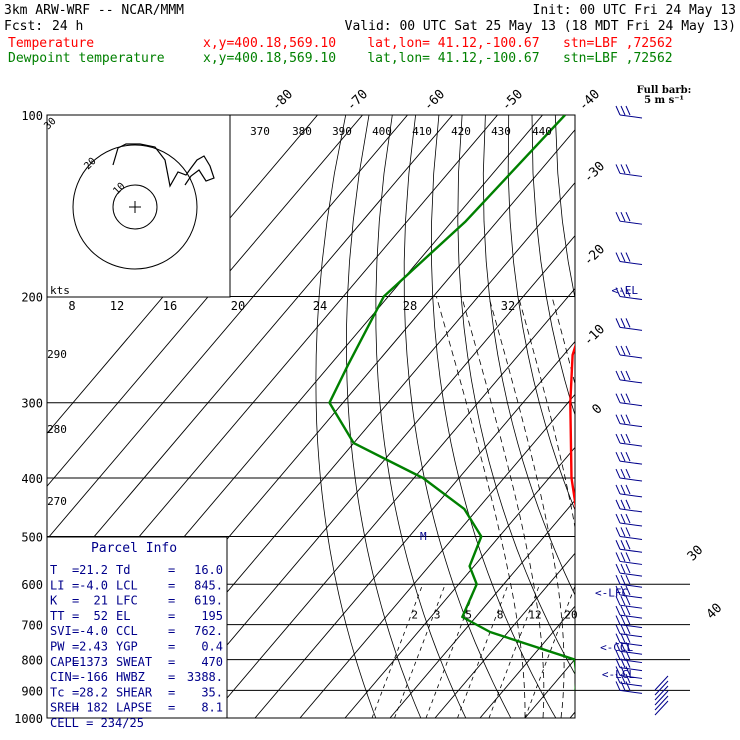  What do you see at coordinates (127, 585) in the screenshot?
I see `parcel-param-name: LCL` at bounding box center [127, 585].